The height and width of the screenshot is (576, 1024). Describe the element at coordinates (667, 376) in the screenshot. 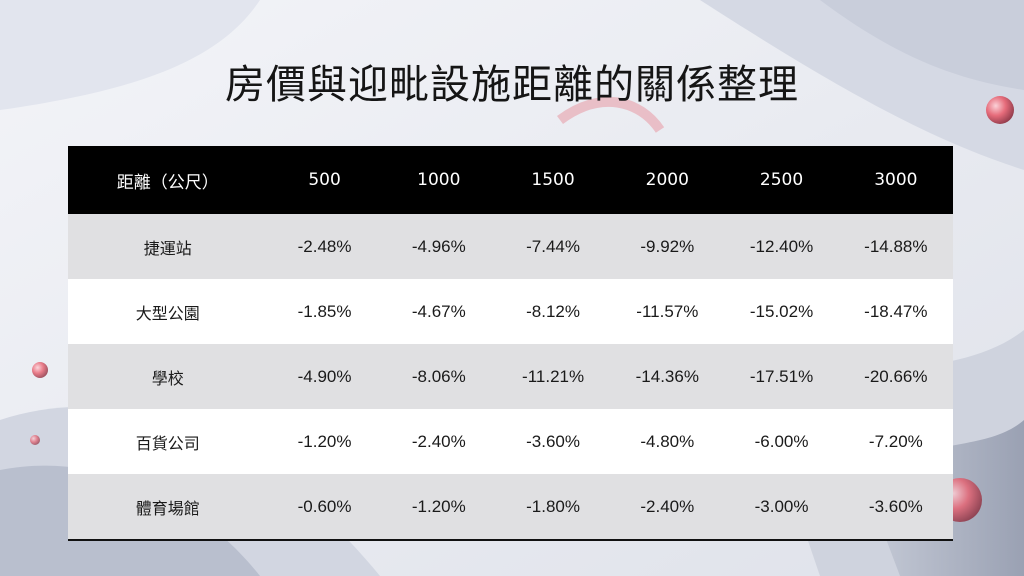

I see `table-cell: -14.36%` at that location.